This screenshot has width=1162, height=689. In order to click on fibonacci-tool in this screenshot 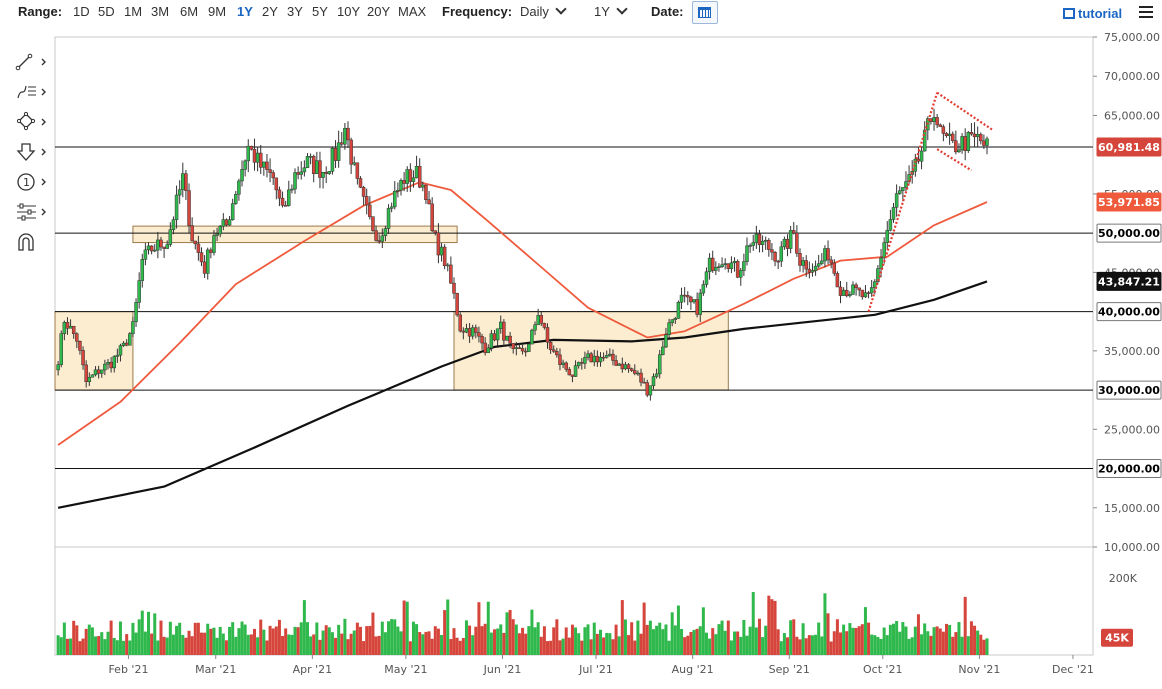, I will do `click(31, 92)`.